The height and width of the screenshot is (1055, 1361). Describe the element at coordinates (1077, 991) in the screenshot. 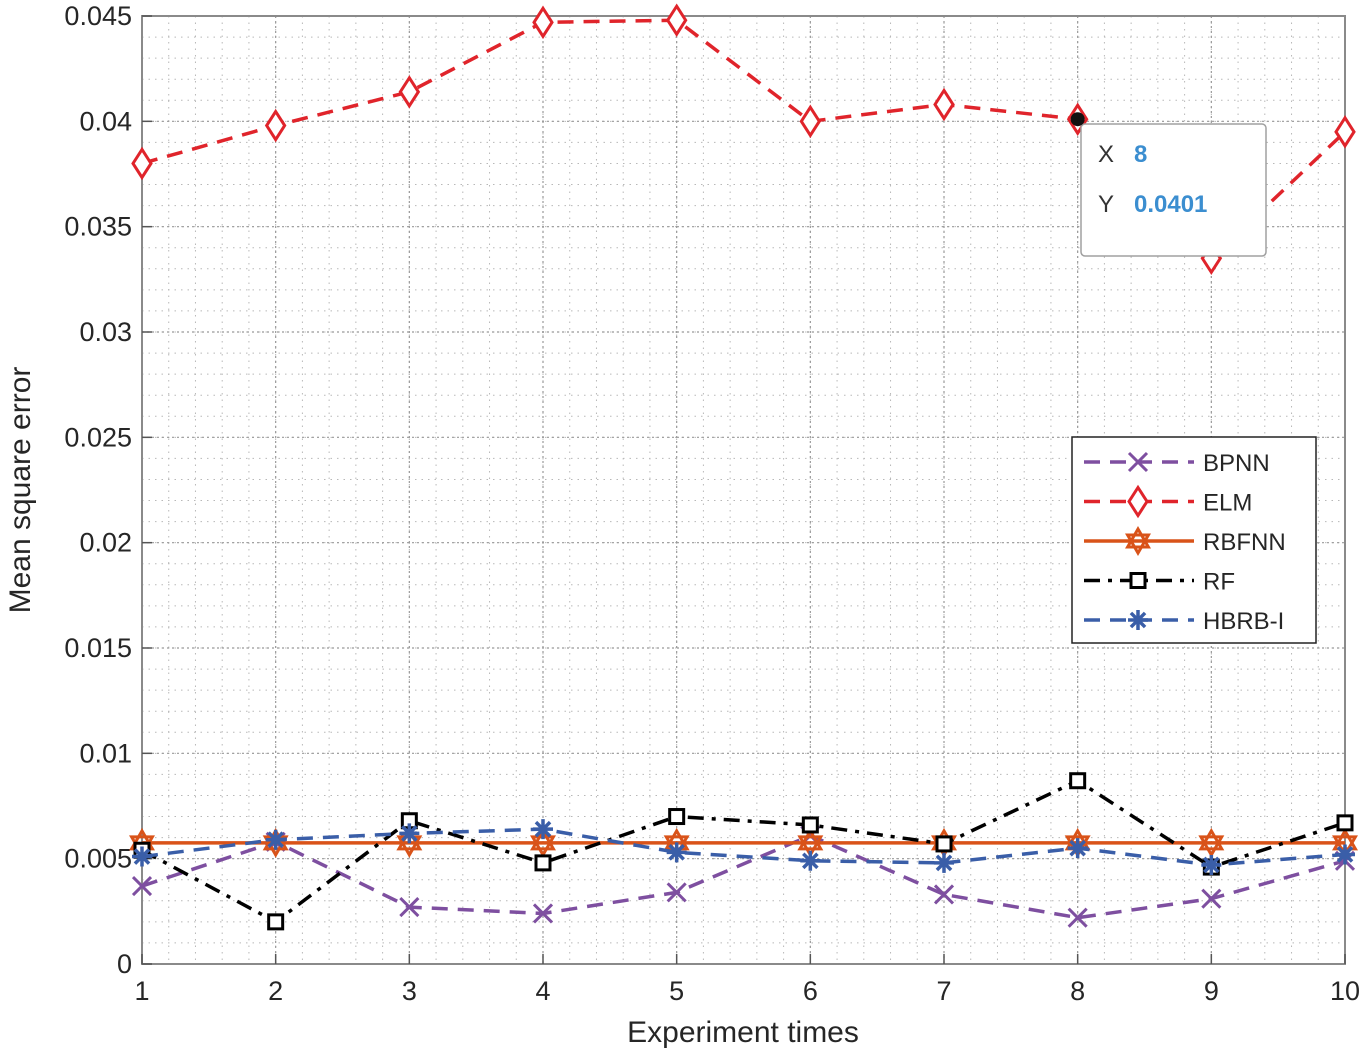

I see `x-tick-label: 8` at that location.